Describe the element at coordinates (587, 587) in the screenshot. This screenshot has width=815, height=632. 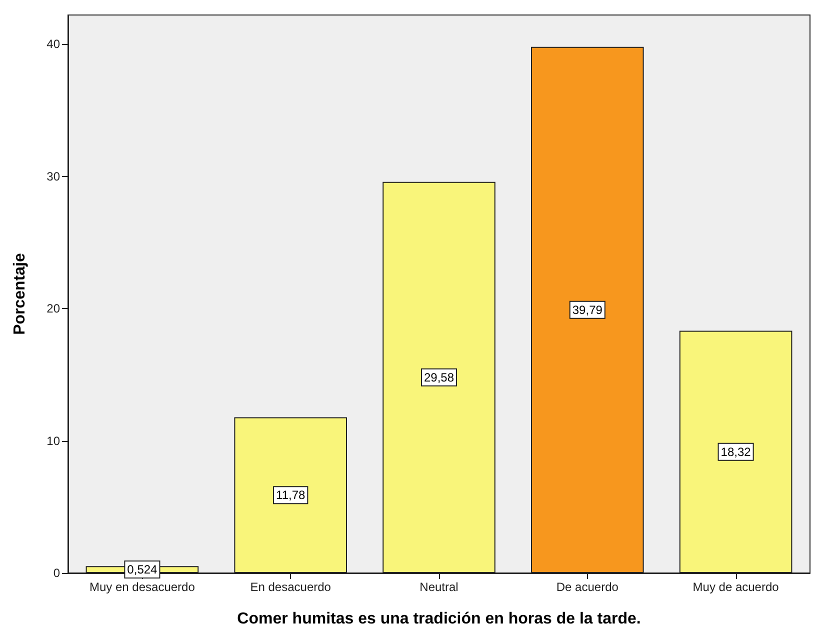
I see `x-tick-label: De acuerdo` at that location.